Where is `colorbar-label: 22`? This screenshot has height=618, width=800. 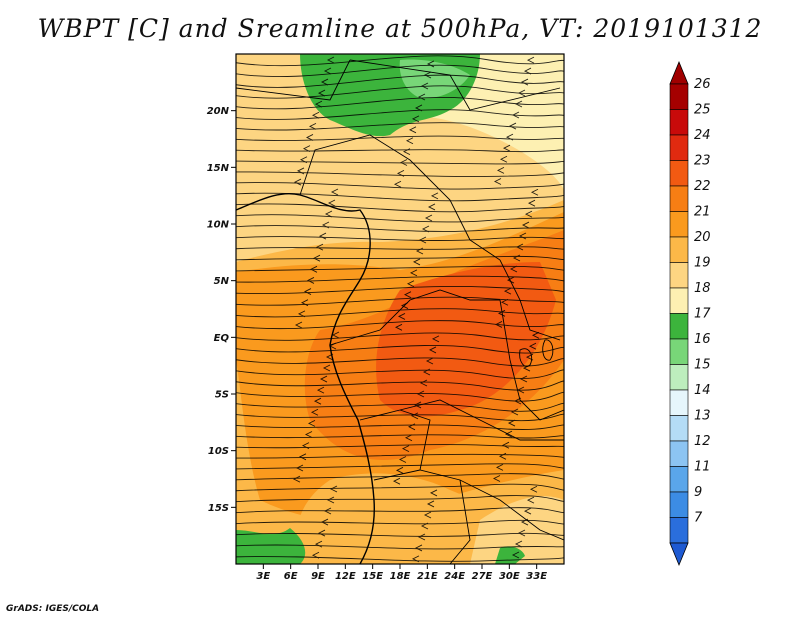
colorbar-label: 22 is located at coordinates (702, 186).